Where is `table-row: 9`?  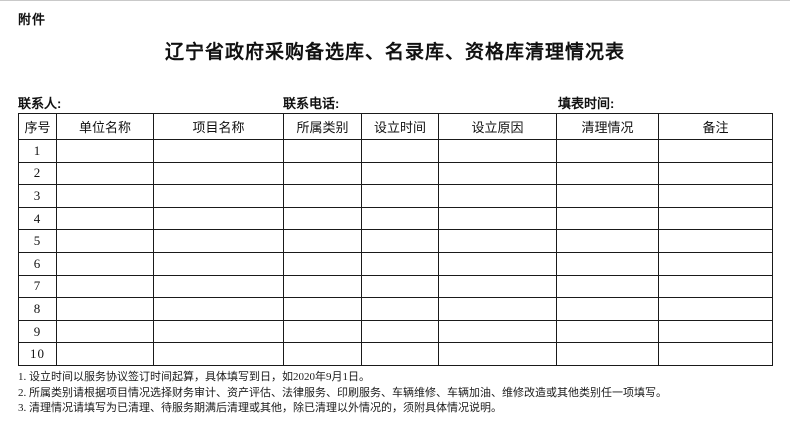 table-row: 9 is located at coordinates (395, 331).